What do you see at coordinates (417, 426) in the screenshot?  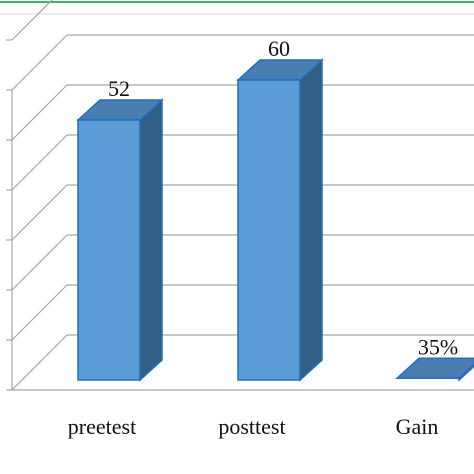 I see `category-label: Gain` at bounding box center [417, 426].